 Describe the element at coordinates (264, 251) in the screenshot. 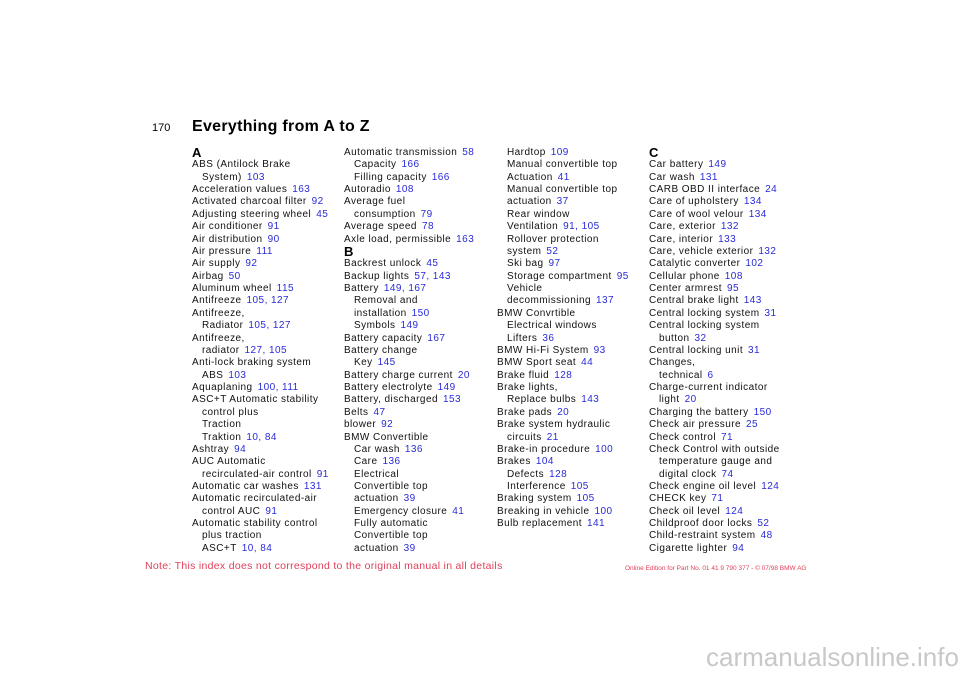

I see `page-ref: 111` at that location.